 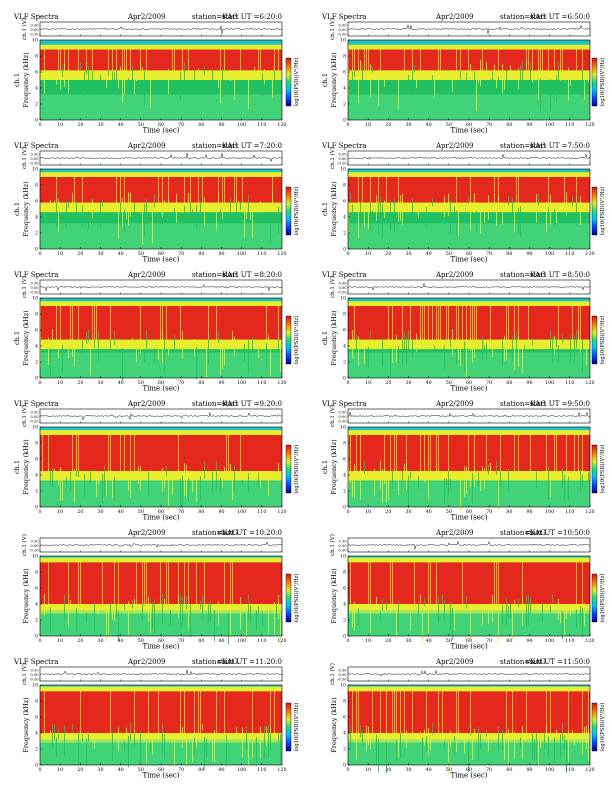 What do you see at coordinates (281, 254) in the screenshot?
I see `time-tick-label: 120` at bounding box center [281, 254].